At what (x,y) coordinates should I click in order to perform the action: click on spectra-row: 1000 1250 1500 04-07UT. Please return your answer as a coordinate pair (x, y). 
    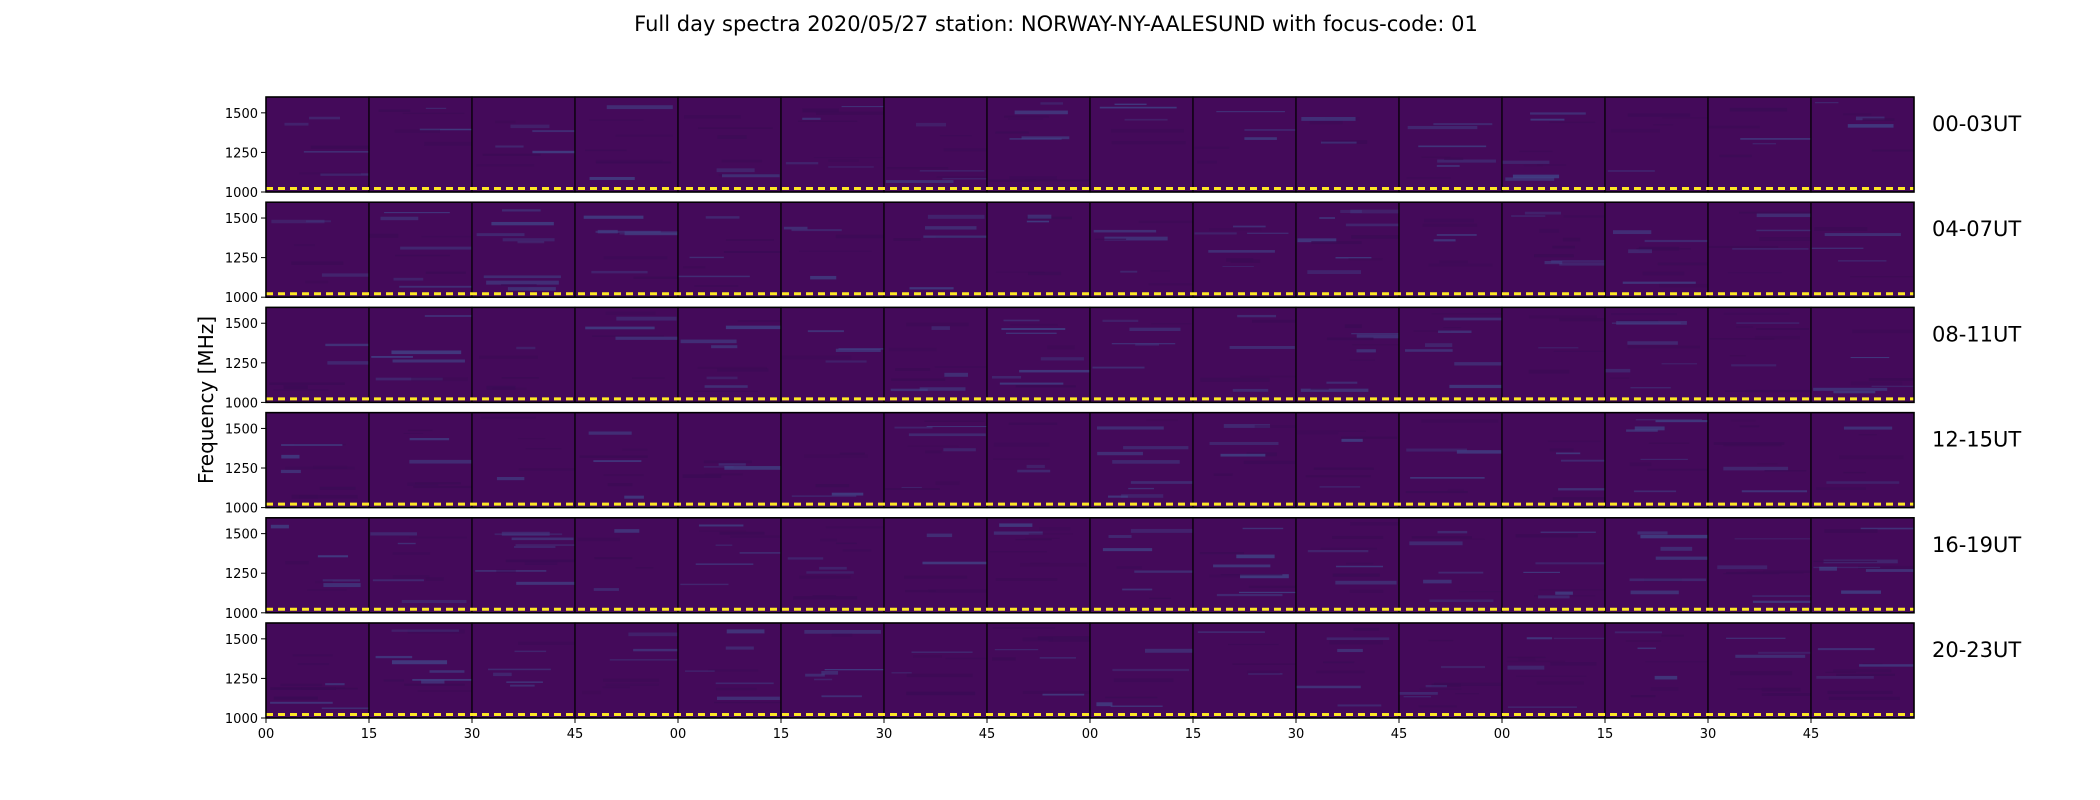
    Looking at the image, I should click on (1123, 253).